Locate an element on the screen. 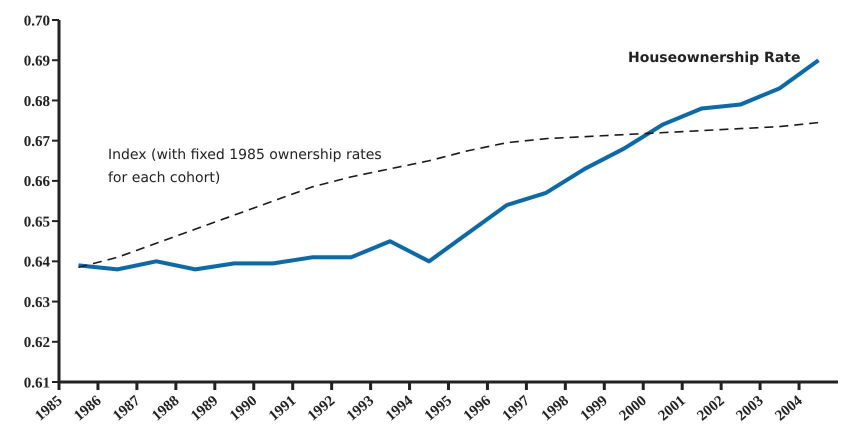  x-tick-label: 2002 is located at coordinates (711, 408).